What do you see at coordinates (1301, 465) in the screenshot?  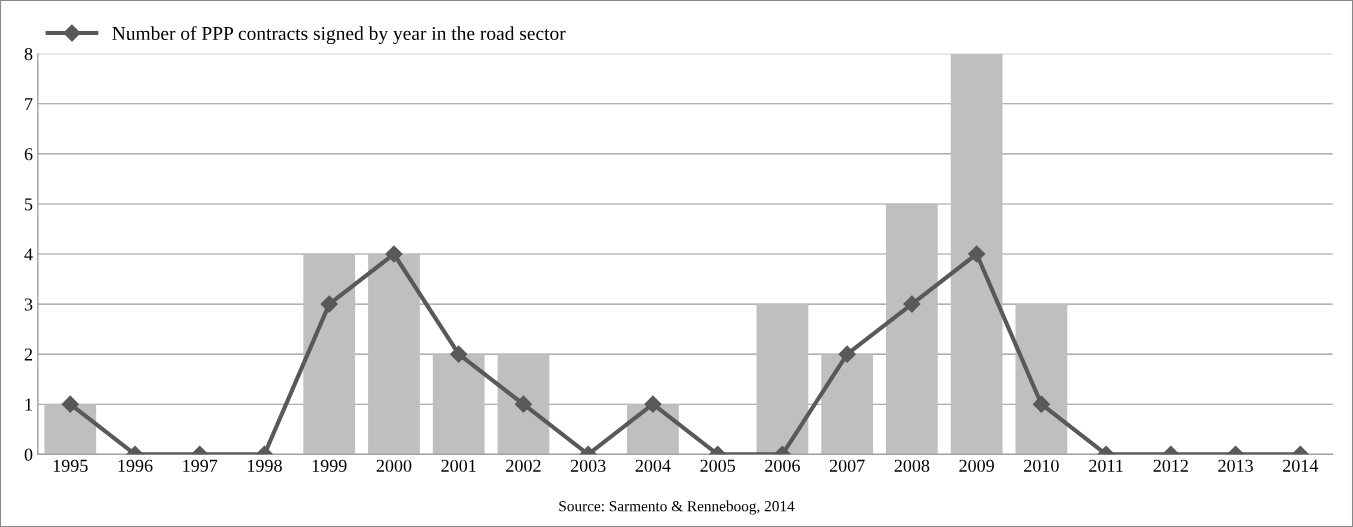 I see `x-tick-label: 2014` at bounding box center [1301, 465].